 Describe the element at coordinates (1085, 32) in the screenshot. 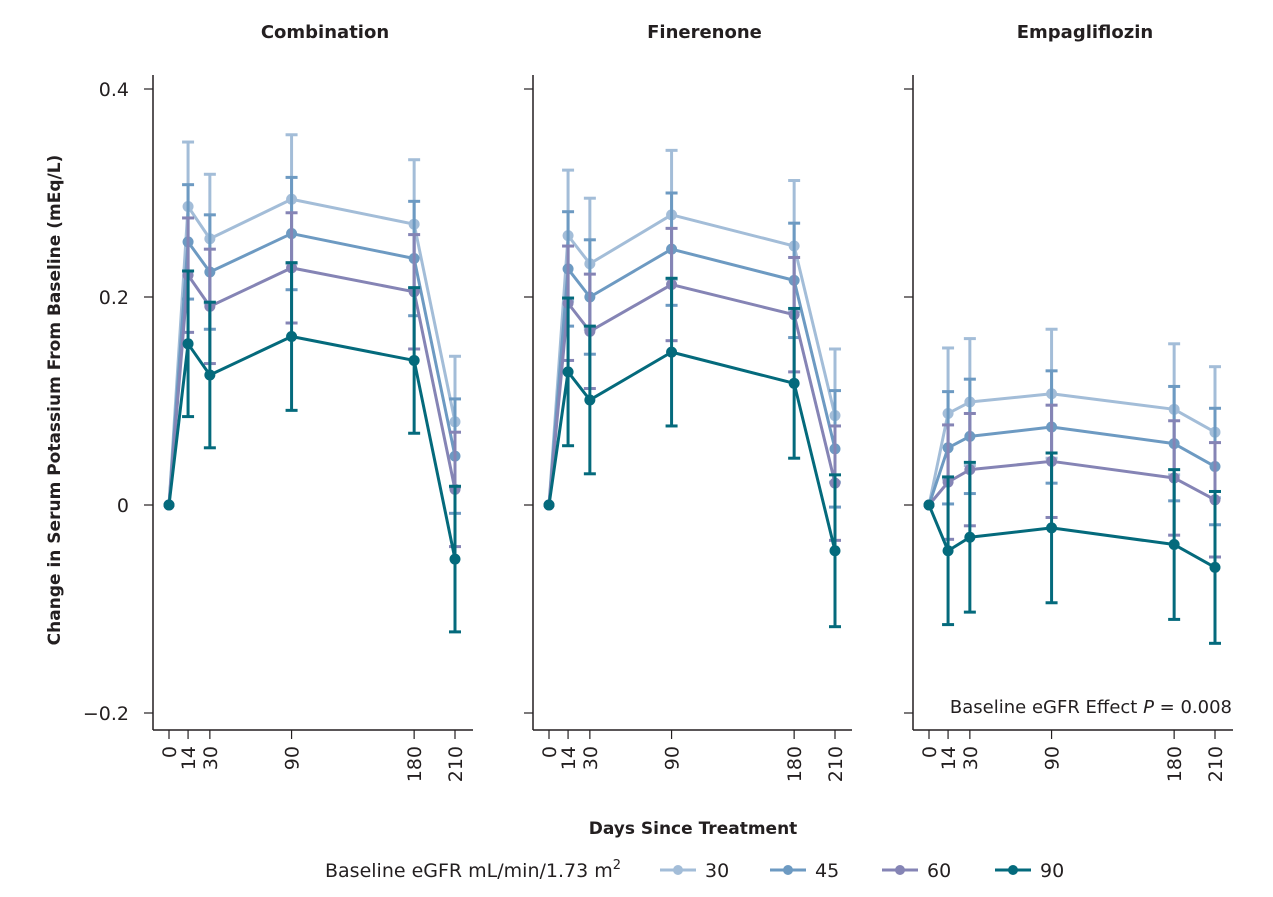

I see `panel-title: Empagliflozin` at that location.